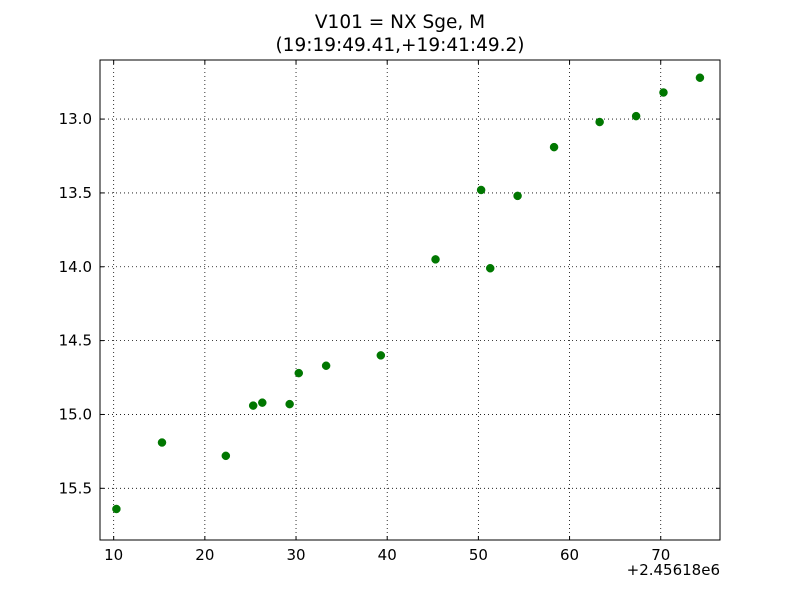  What do you see at coordinates (400, 45) in the screenshot?
I see `chart-subtitle: (19:19:49.41,+19:41:49.2)` at bounding box center [400, 45].